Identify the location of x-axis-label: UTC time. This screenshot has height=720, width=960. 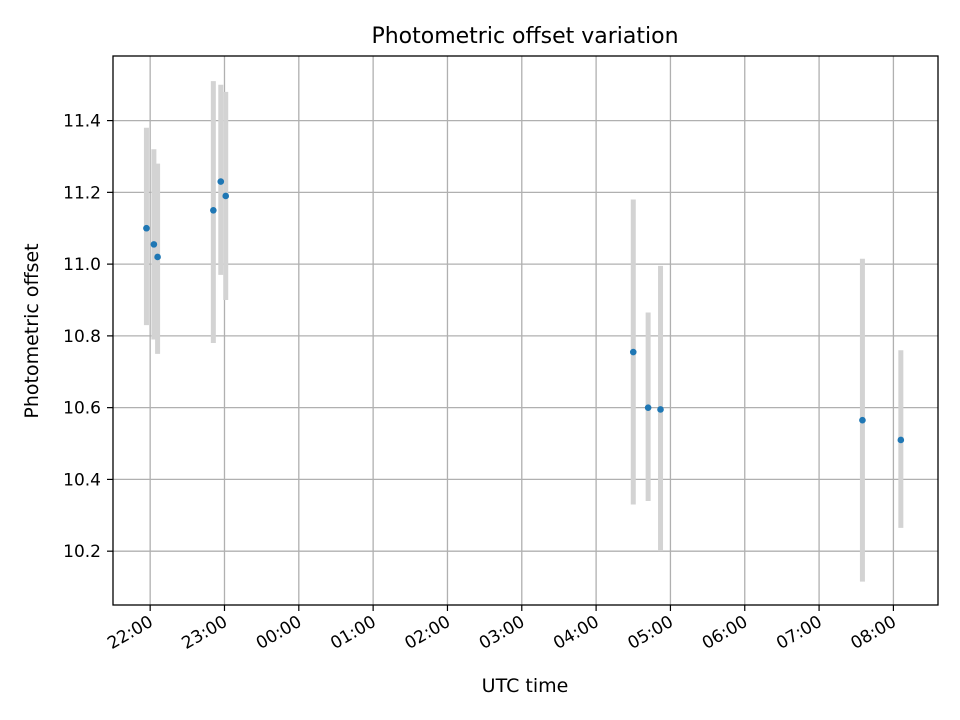
(525, 686).